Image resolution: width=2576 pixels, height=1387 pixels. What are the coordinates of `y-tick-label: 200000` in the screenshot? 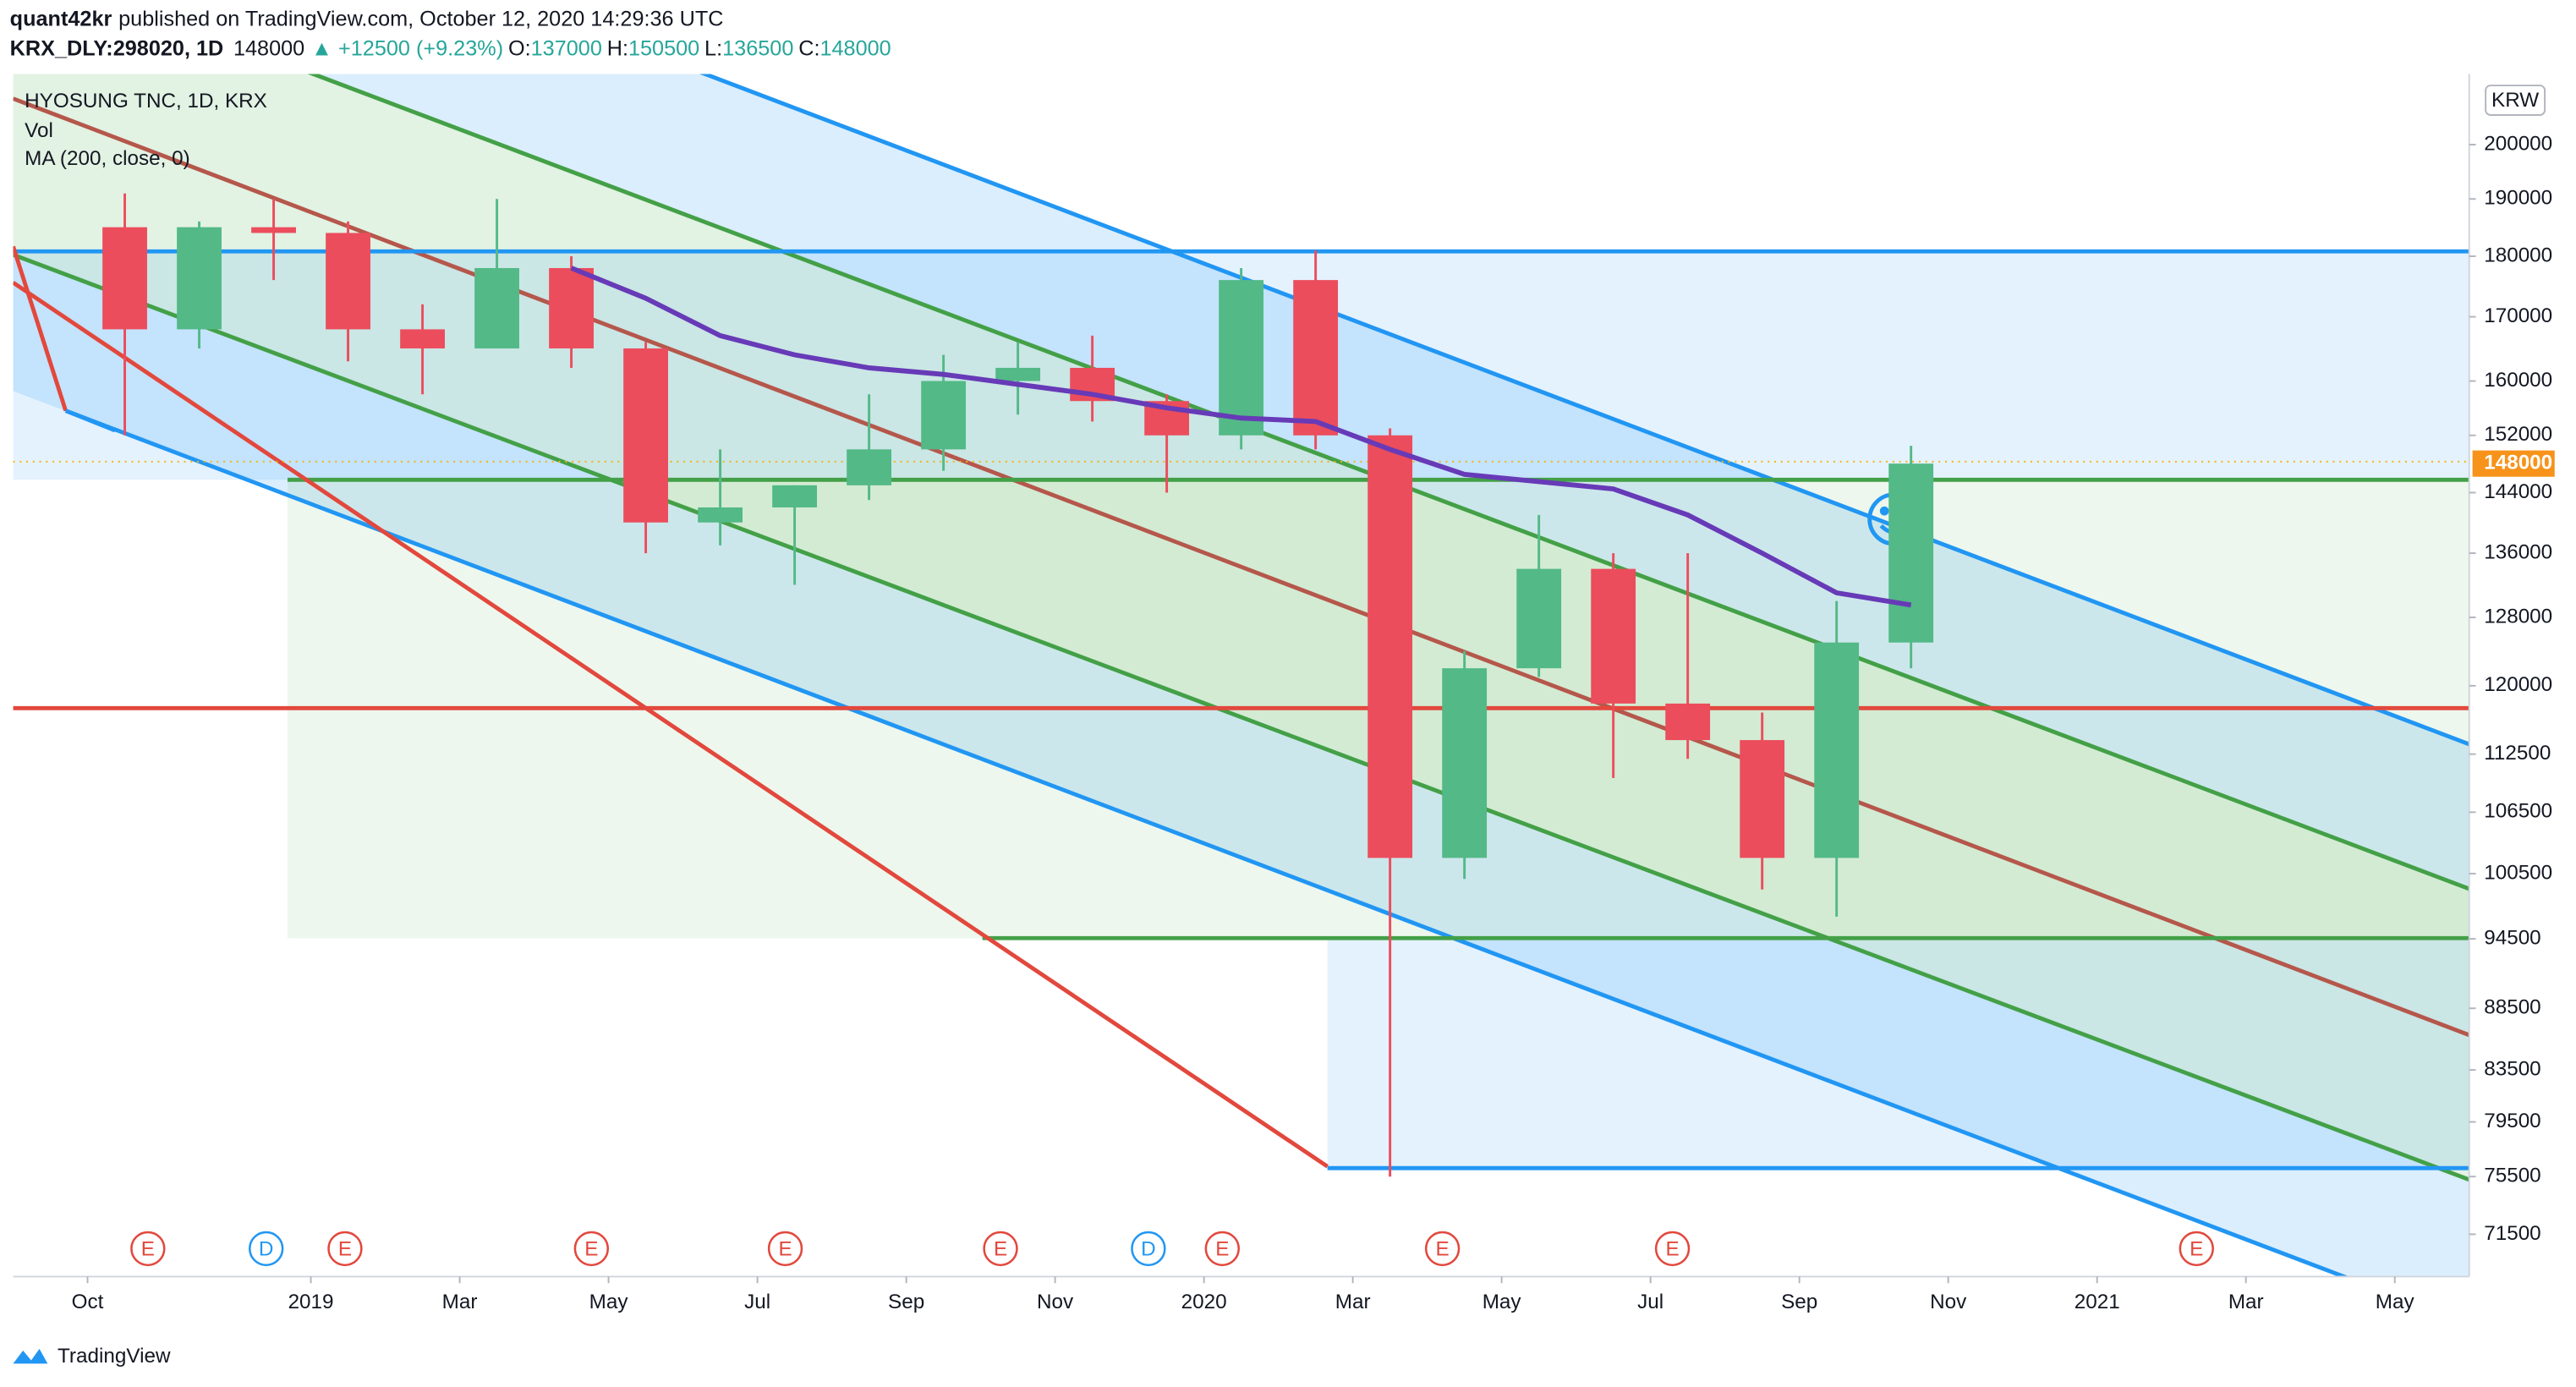 It's located at (2518, 143).